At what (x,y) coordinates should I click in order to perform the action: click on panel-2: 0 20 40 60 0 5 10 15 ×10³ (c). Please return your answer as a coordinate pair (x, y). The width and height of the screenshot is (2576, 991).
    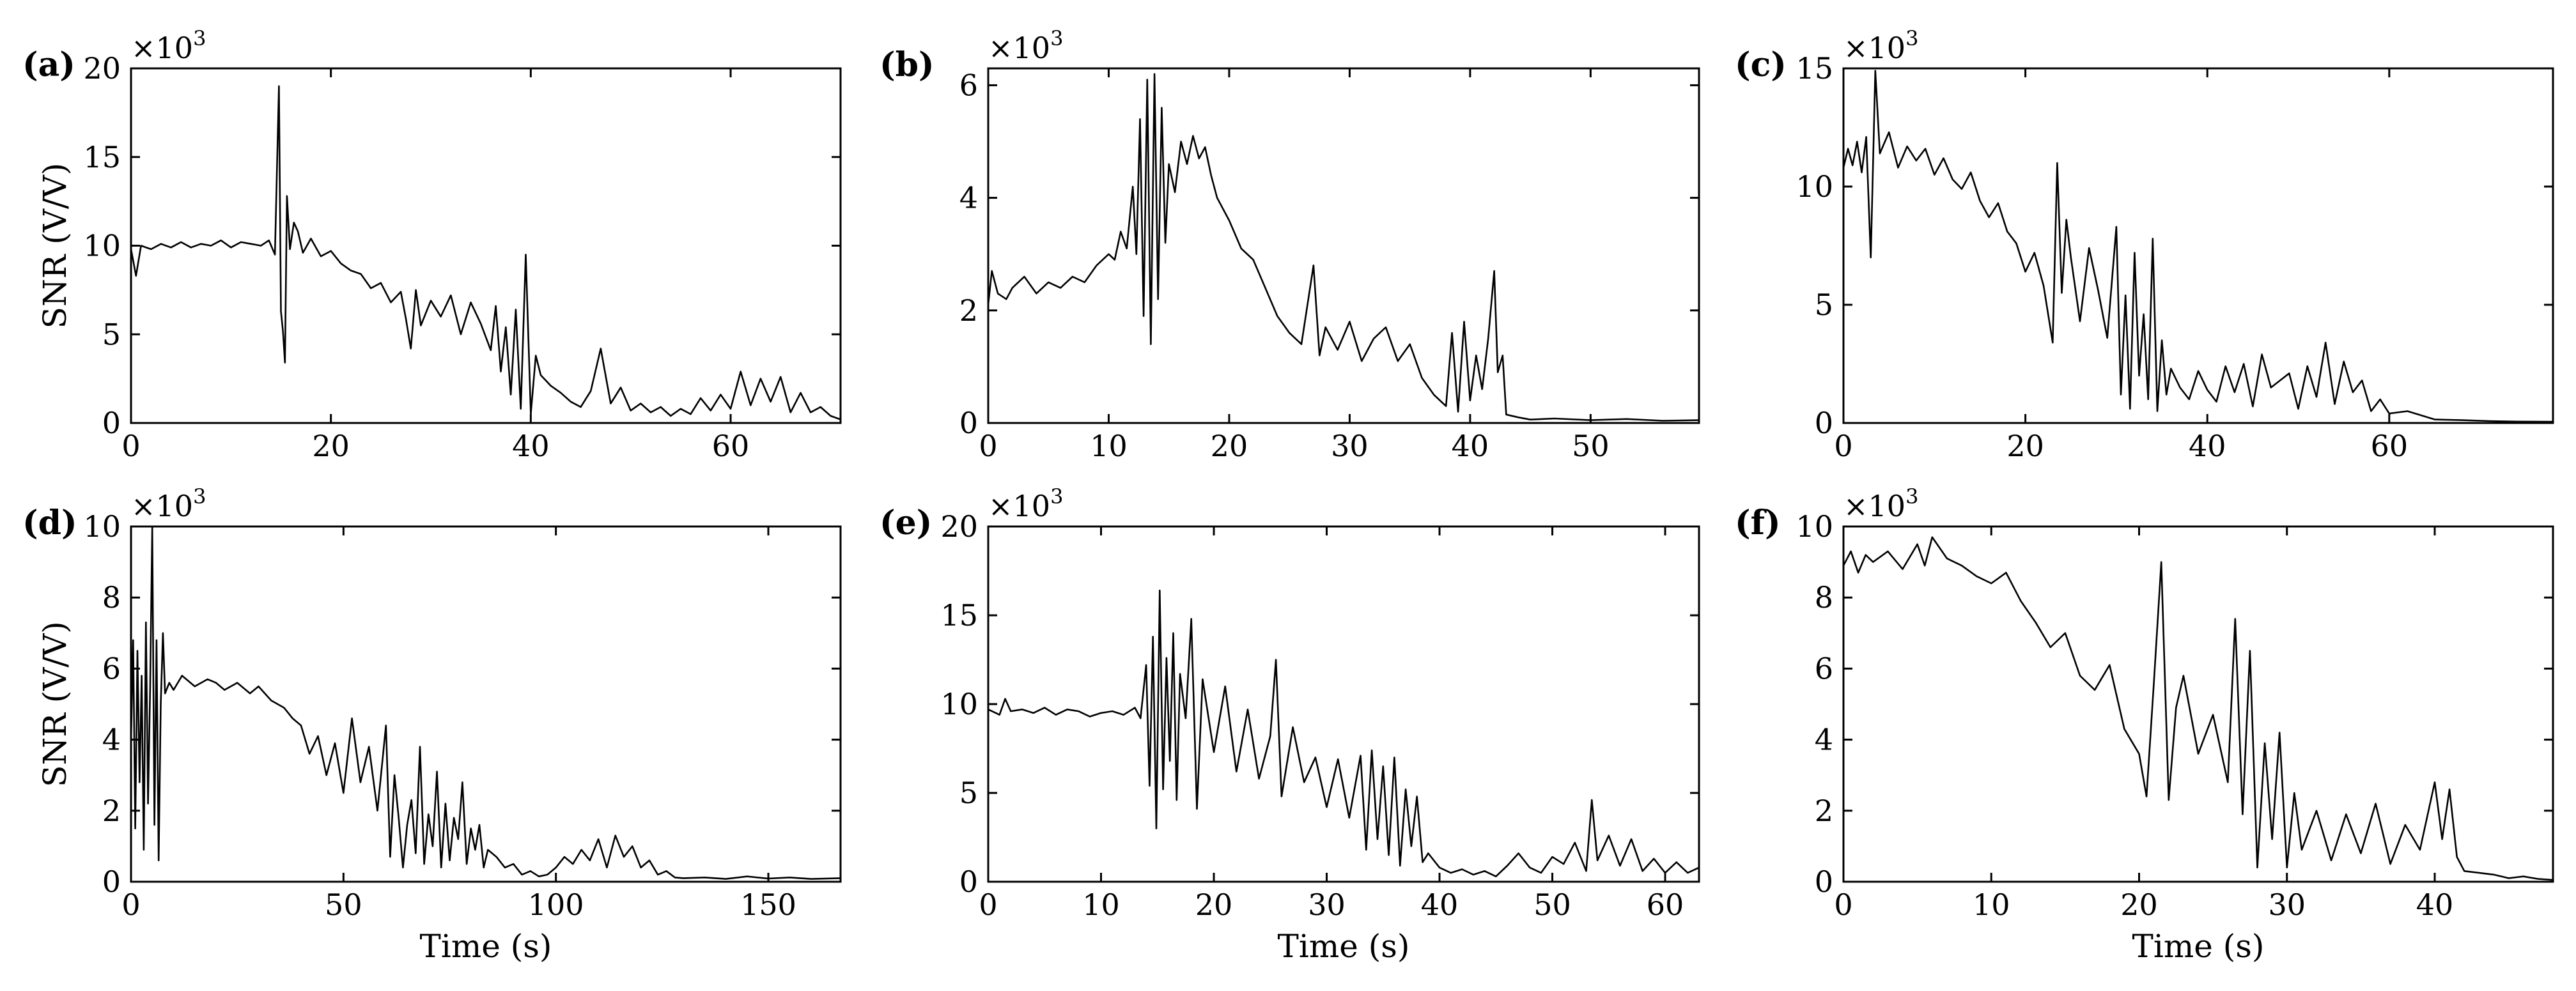
    Looking at the image, I should click on (2144, 244).